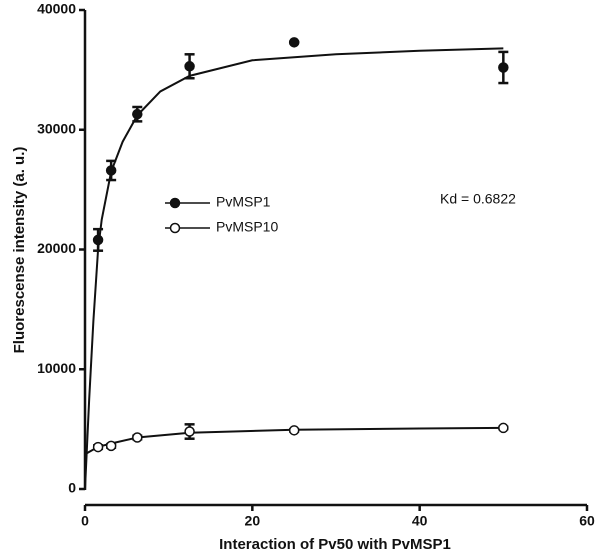 Image resolution: width=598 pixels, height=554 pixels. Describe the element at coordinates (56, 9) in the screenshot. I see `y-tick-label: 40000` at that location.